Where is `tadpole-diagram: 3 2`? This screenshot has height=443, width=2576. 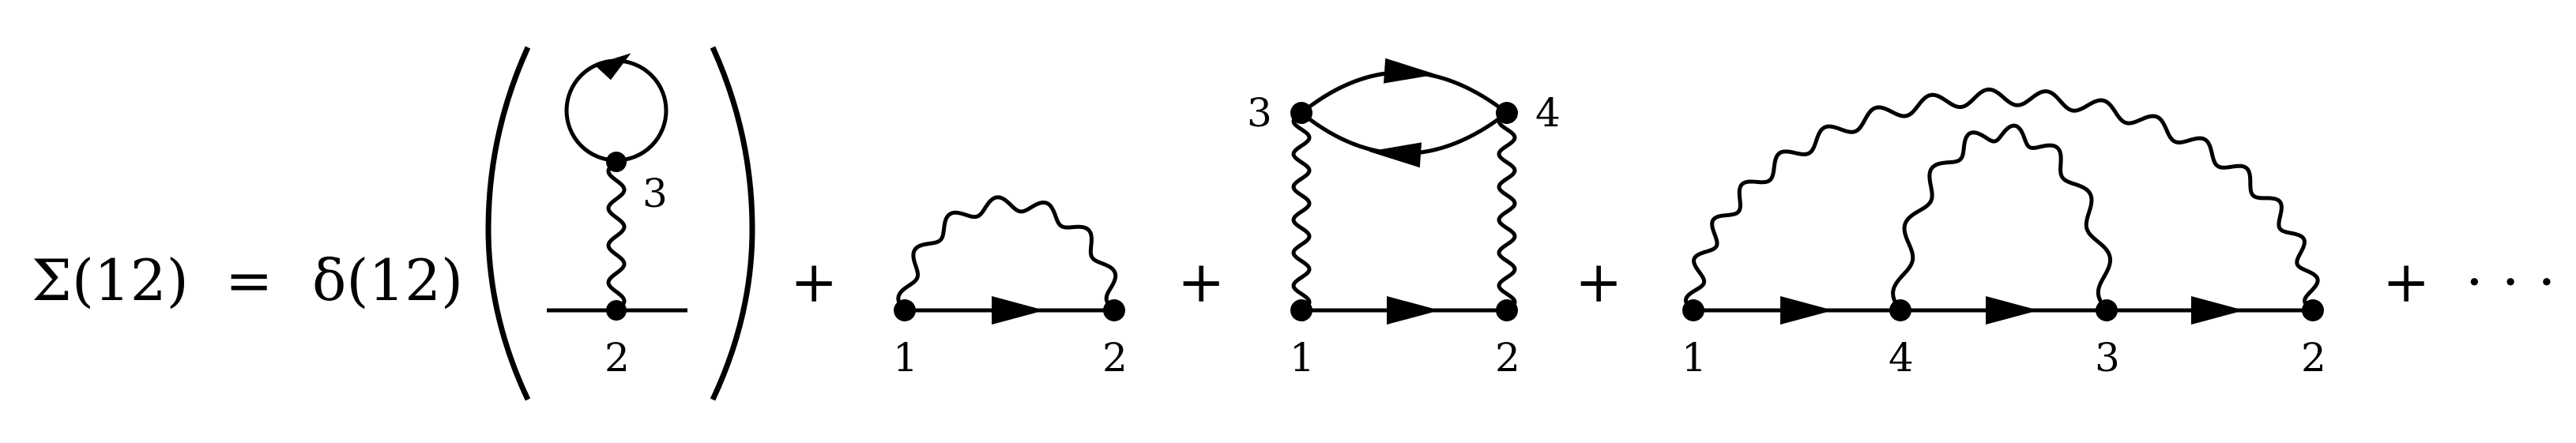 tadpole-diagram: 3 2 is located at coordinates (617, 217).